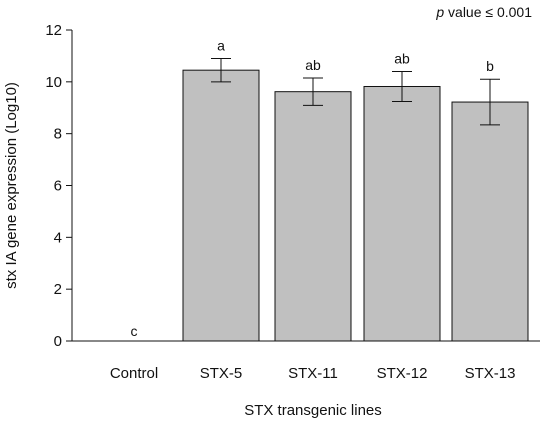 The image size is (550, 423). I want to click on x-tick-label: STX-13, so click(490, 373).